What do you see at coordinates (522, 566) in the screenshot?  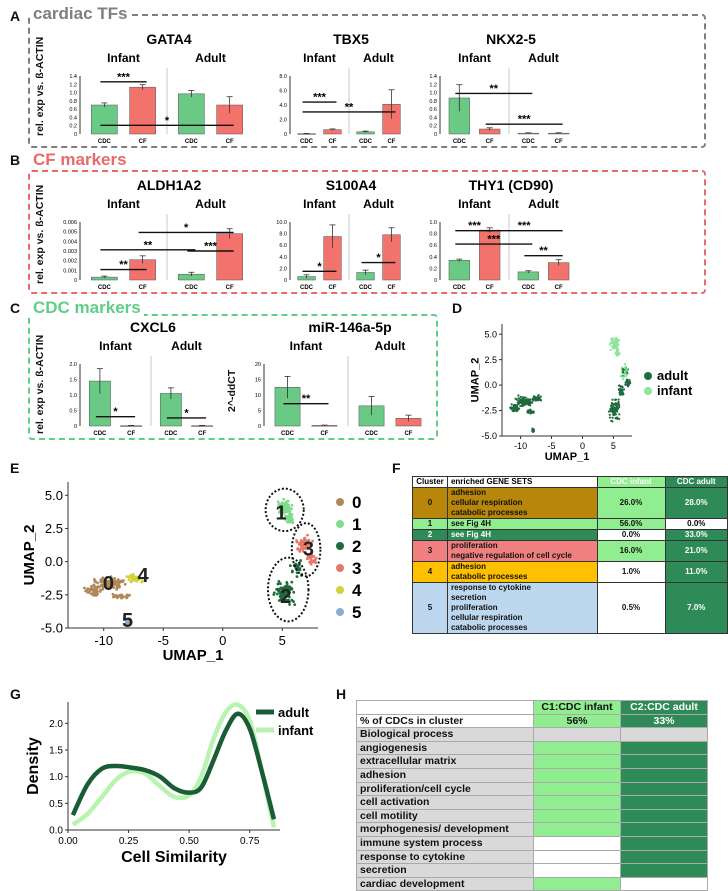 I see `gene-set-cell: adhesion` at bounding box center [522, 566].